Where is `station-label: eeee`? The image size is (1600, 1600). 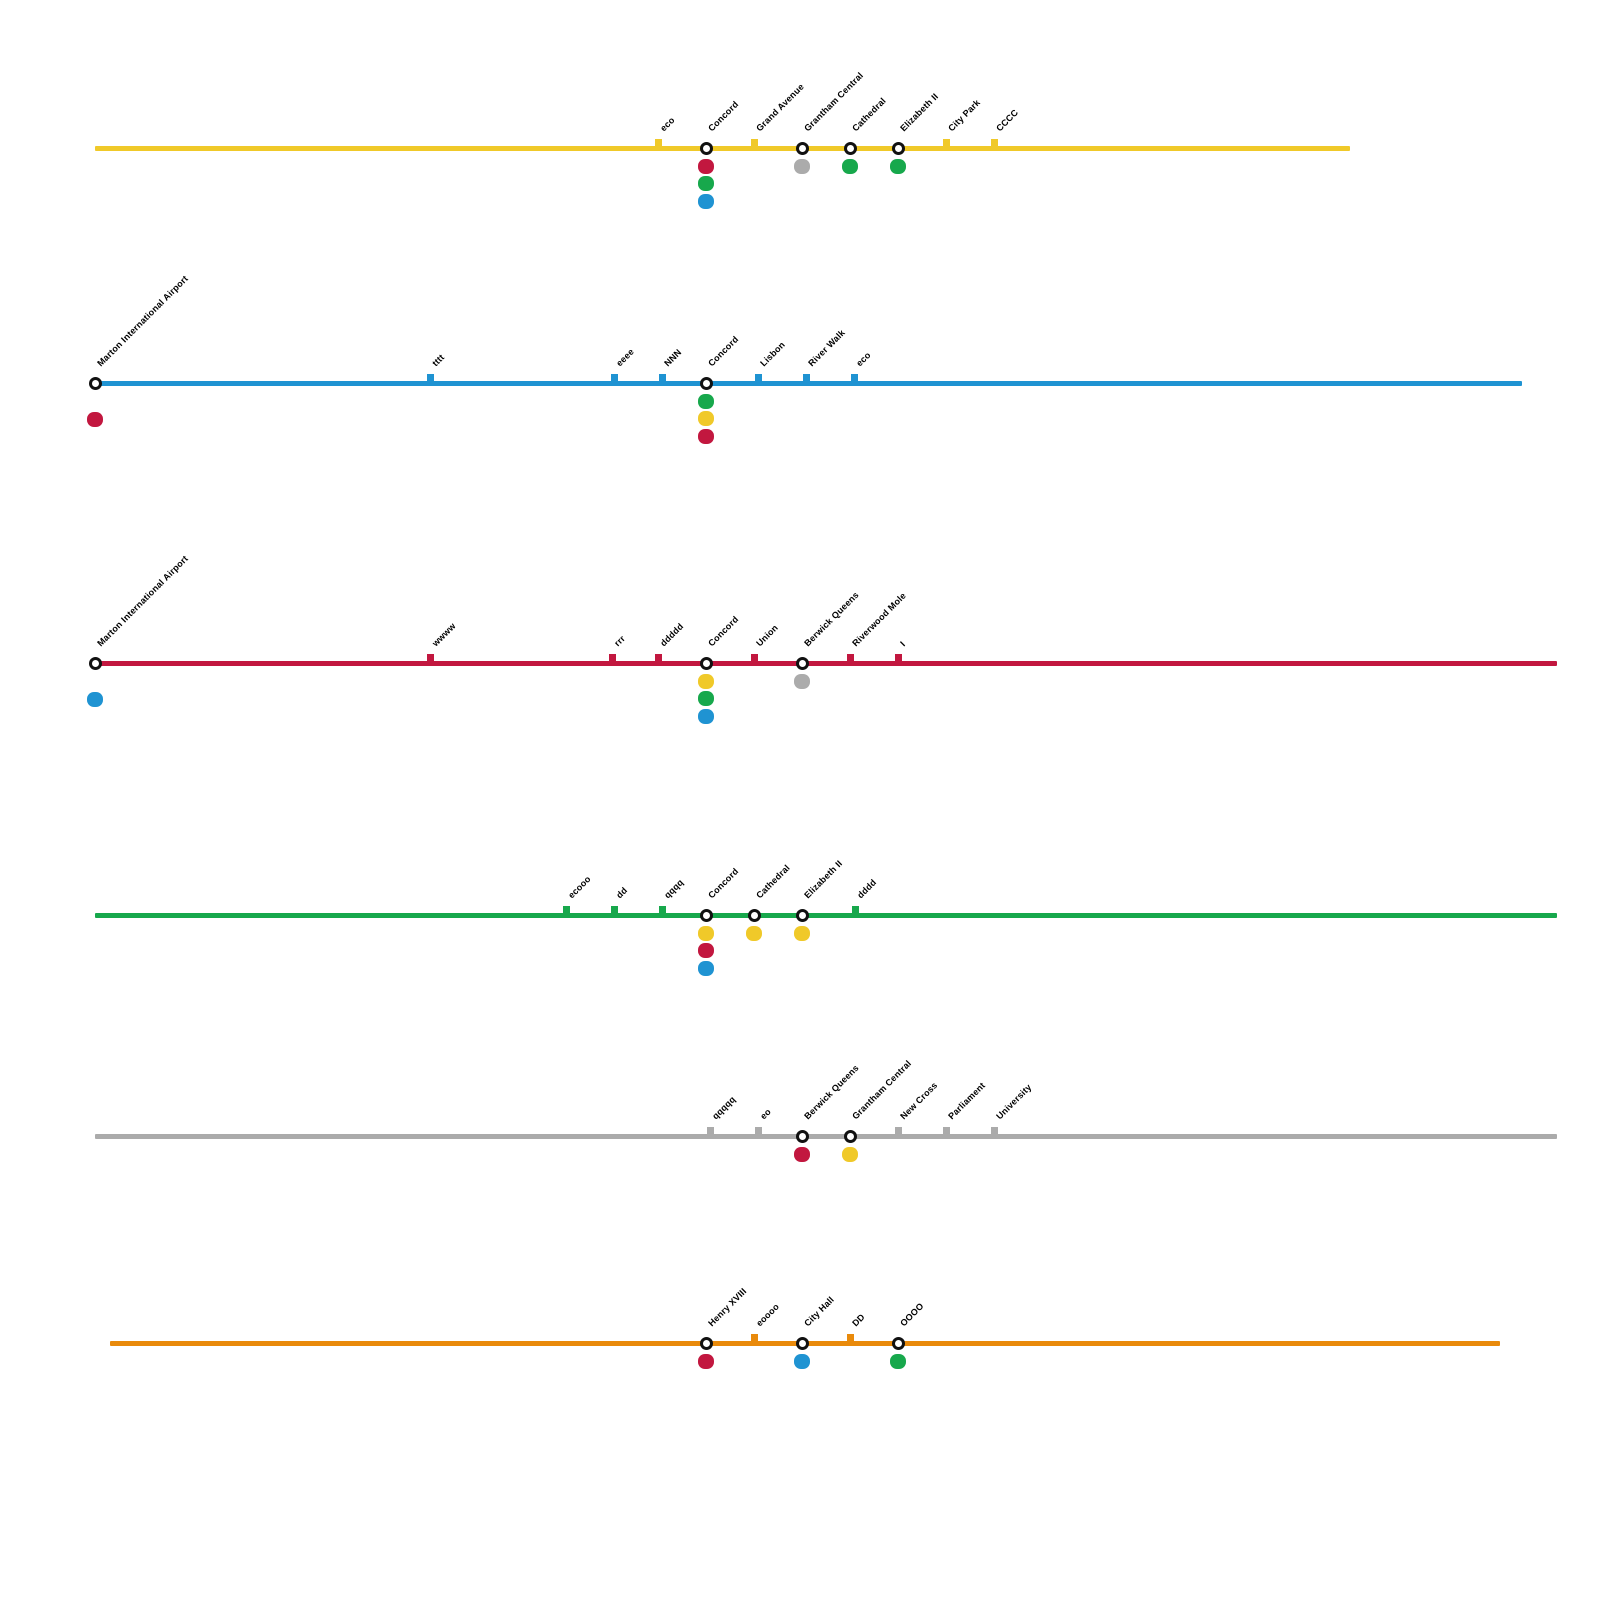 station-label: eeee is located at coordinates (625, 357).